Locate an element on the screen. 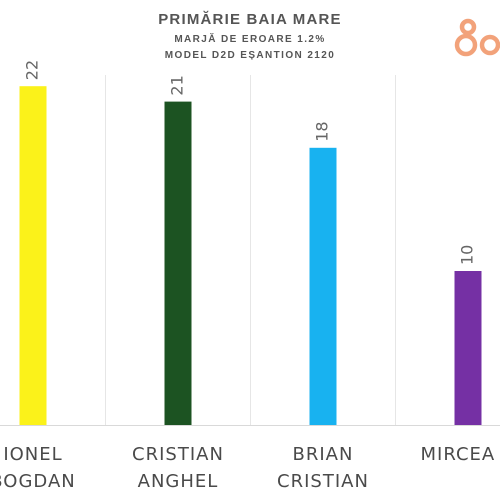  value-label: 10 is located at coordinates (467, 255).